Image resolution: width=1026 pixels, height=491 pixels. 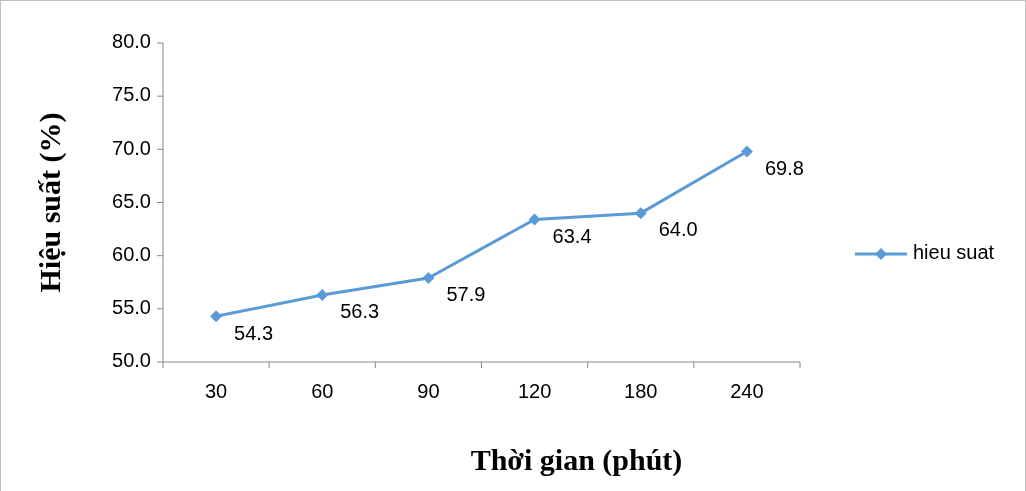 I want to click on text: 69.8, so click(x=784, y=167).